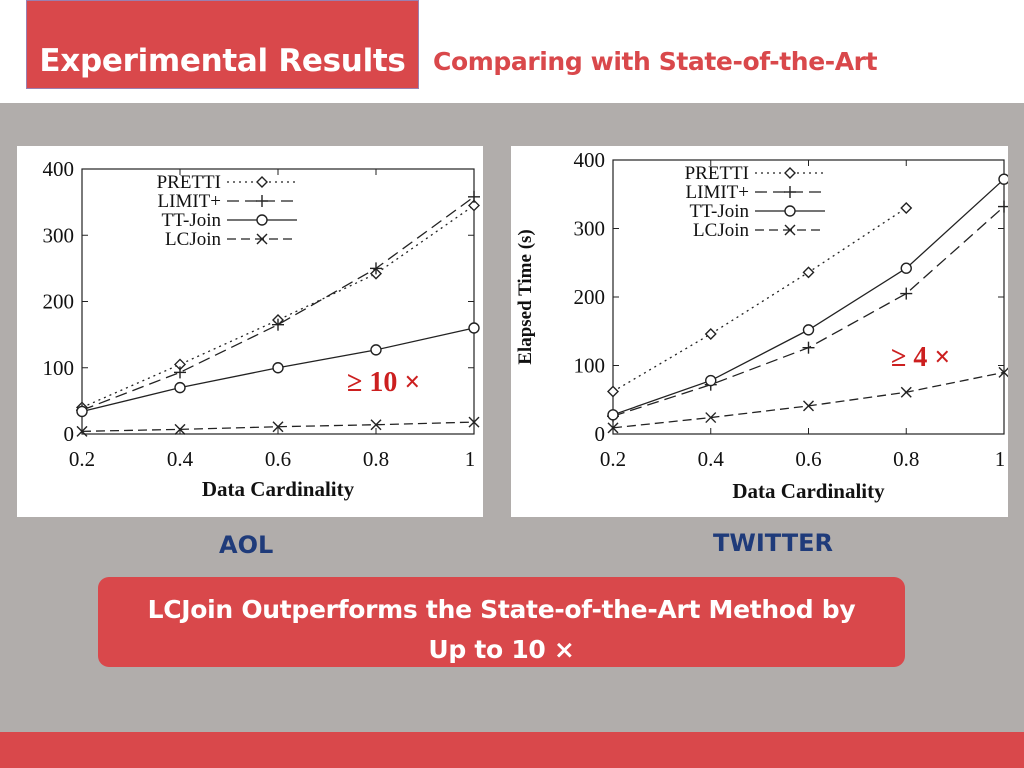 The width and height of the screenshot is (1024, 768). I want to click on twitter-series-line-tt-join, so click(808, 297).